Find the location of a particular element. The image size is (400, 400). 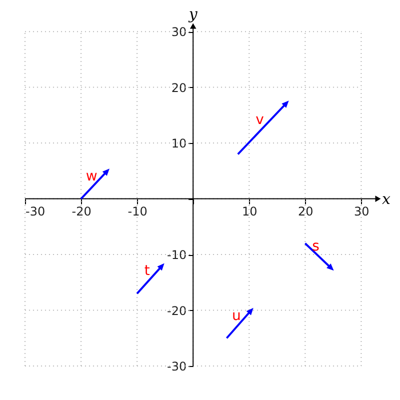

y-tick-label: -30 is located at coordinates (176, 367).